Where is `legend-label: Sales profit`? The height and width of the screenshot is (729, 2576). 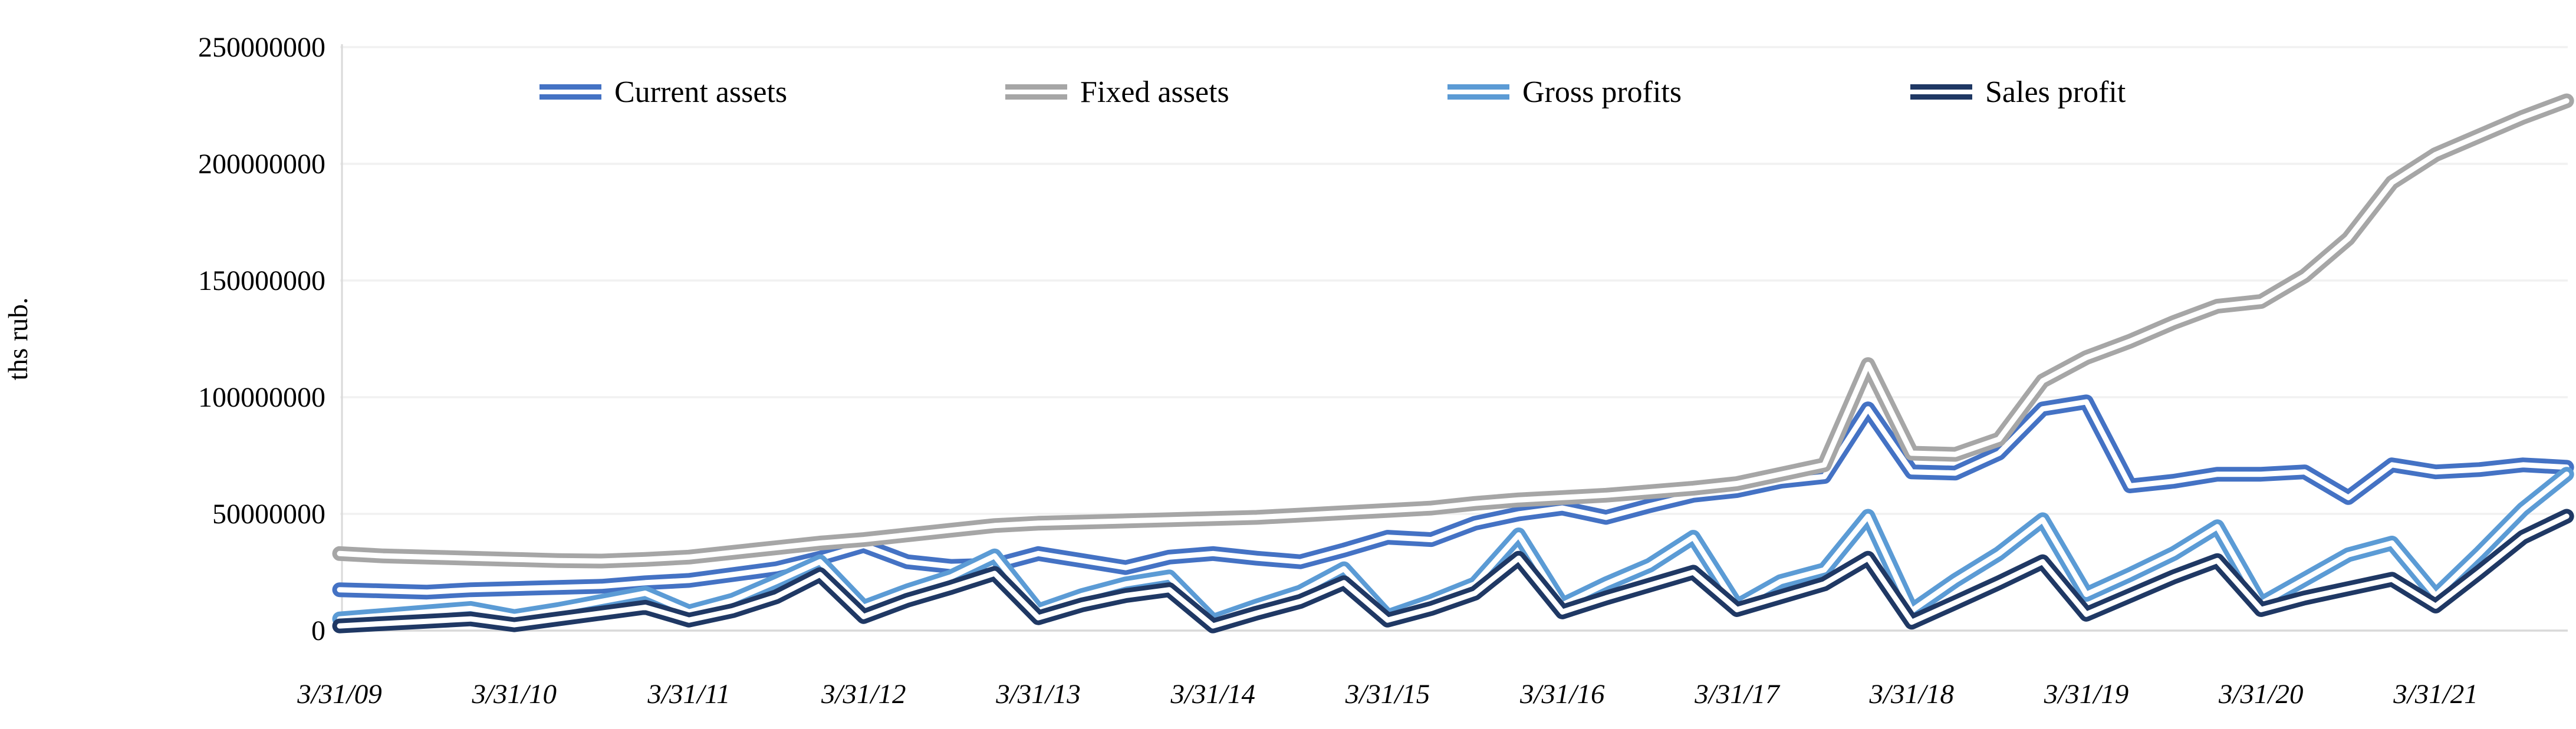
legend-label: Sales profit is located at coordinates (2055, 92).